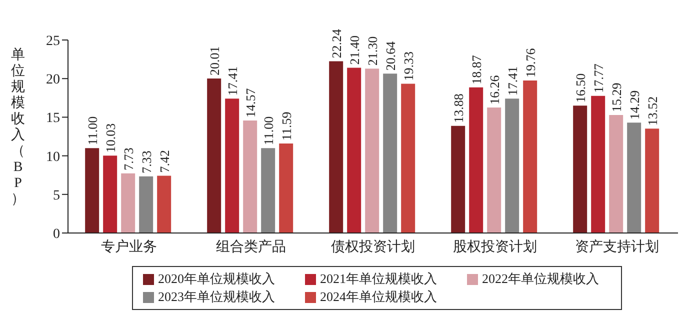 This screenshot has height=322, width=700. Describe the element at coordinates (458, 108) in the screenshot. I see `data-label: 13.88` at that location.